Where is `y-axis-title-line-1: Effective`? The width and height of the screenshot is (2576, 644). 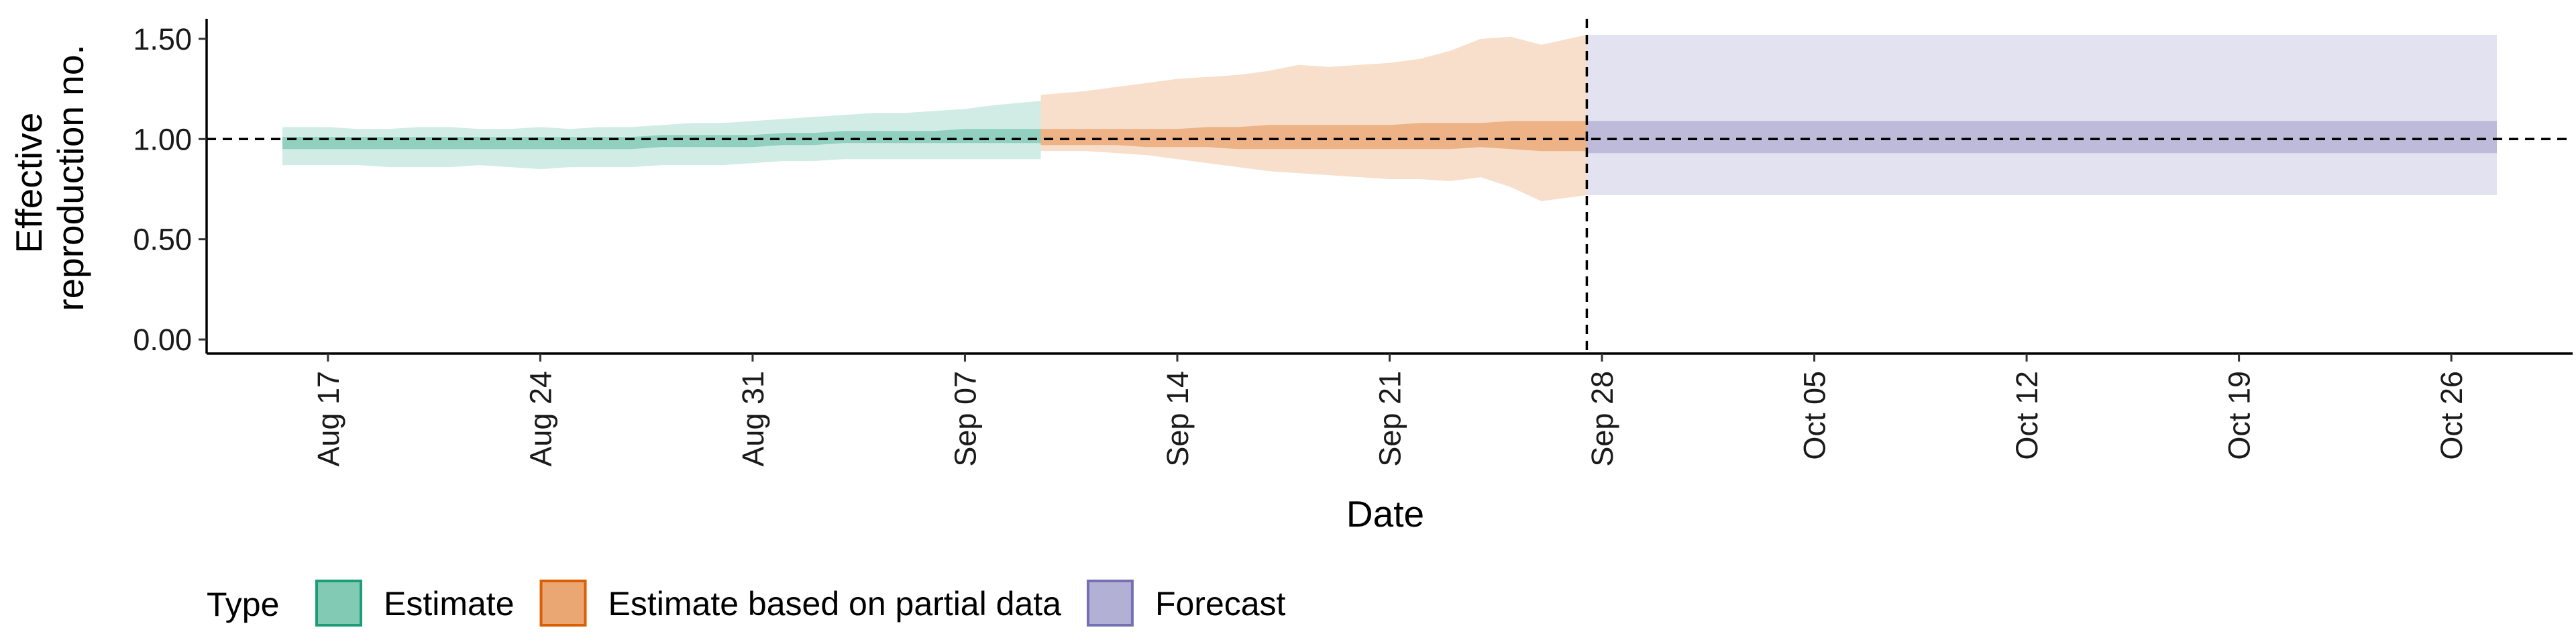
y-axis-title-line-1: Effective is located at coordinates (29, 183).